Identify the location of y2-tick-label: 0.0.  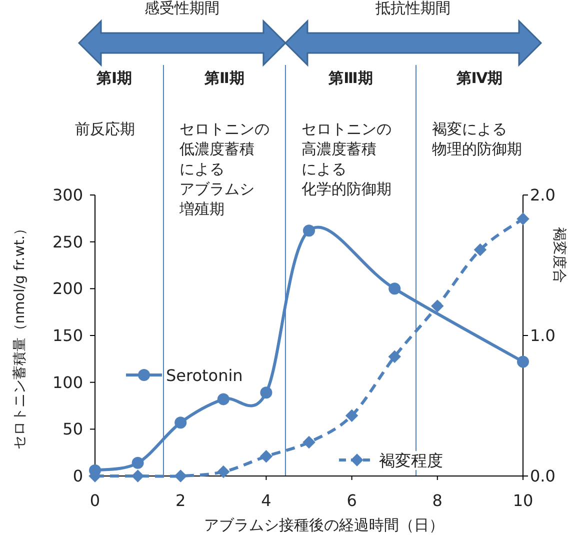
(543, 476).